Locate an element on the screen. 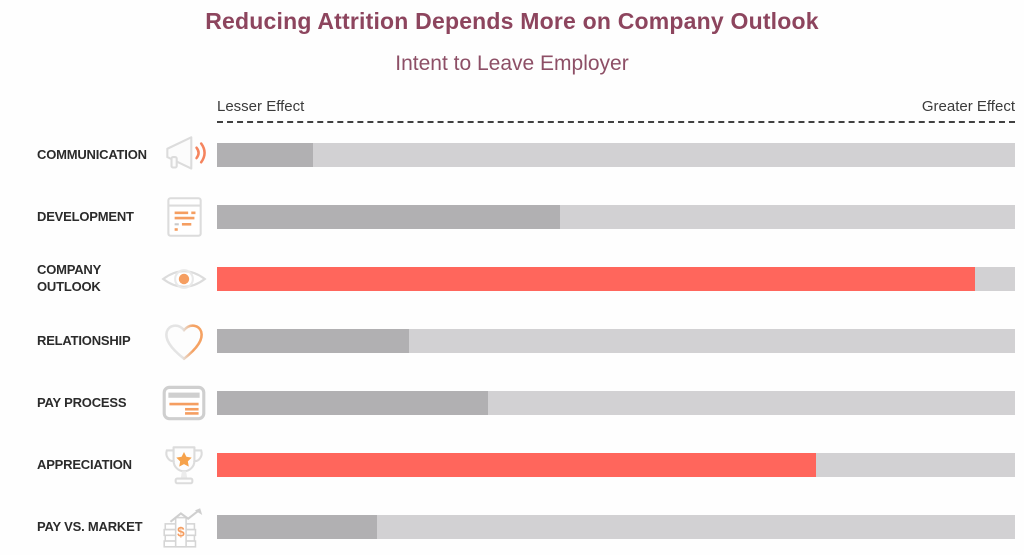 Image resolution: width=1024 pixels, height=555 pixels. category-label: PAY PROCESS is located at coordinates (82, 402).